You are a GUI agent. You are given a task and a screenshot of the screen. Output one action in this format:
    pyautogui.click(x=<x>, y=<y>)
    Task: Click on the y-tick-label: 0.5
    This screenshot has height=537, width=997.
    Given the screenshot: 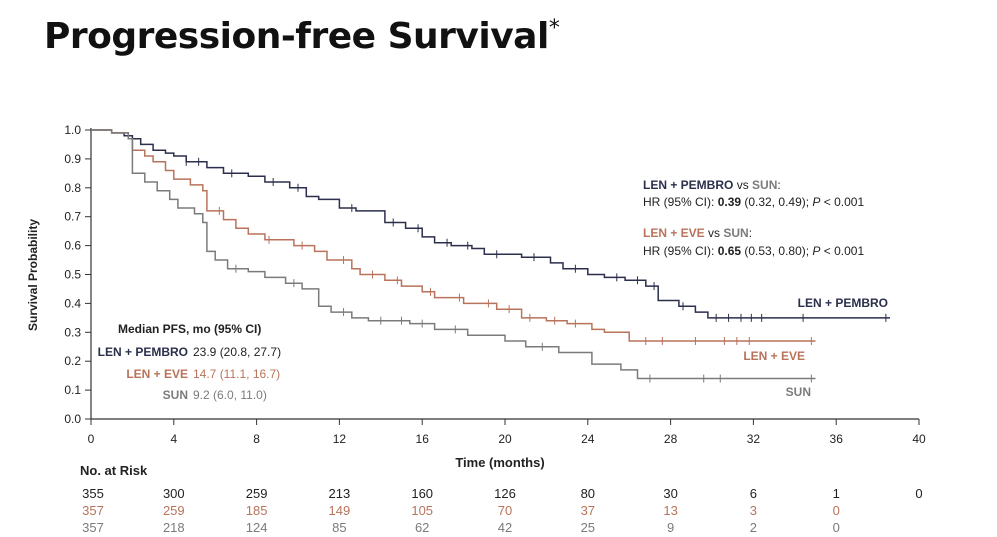 What is the action you would take?
    pyautogui.click(x=72, y=275)
    